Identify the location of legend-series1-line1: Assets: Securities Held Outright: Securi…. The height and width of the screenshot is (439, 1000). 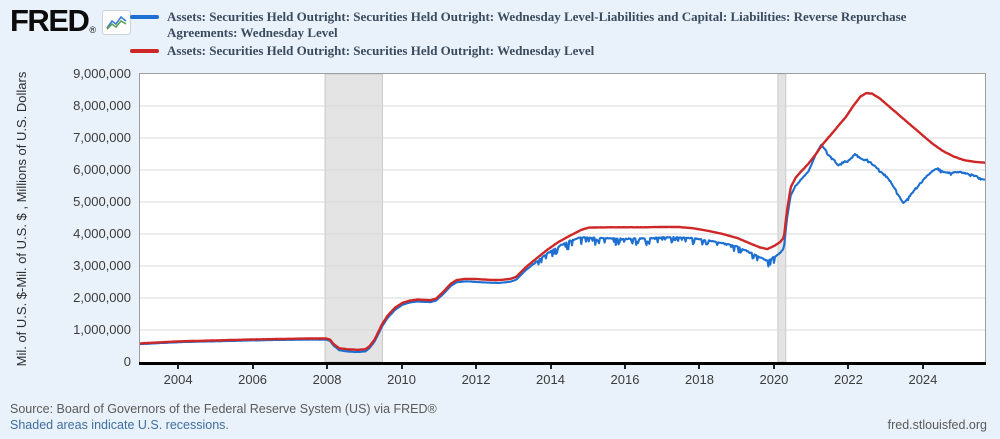
(537, 16).